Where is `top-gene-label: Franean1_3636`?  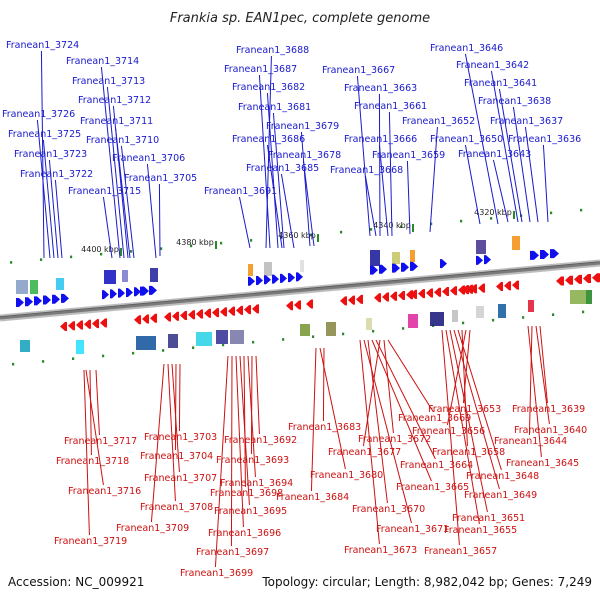 top-gene-label: Franean1_3636 is located at coordinates (544, 139).